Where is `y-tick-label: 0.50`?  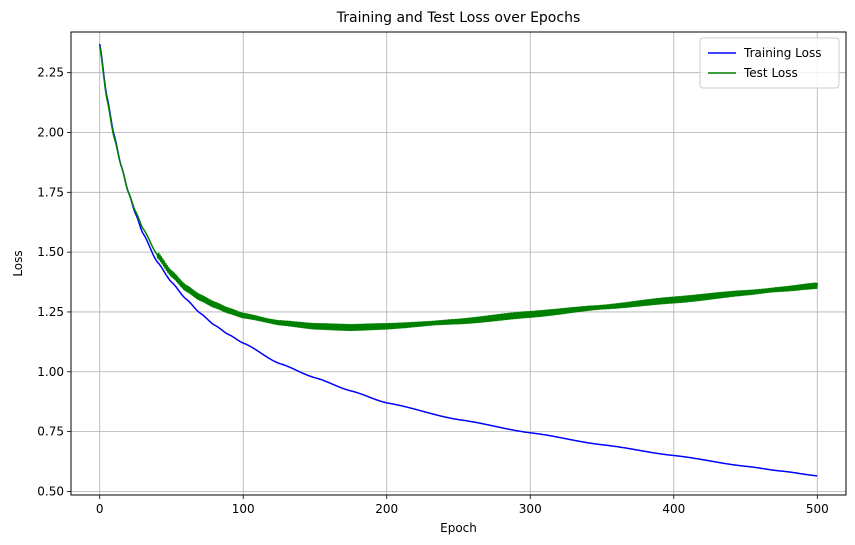 y-tick-label: 0.50 is located at coordinates (50, 491).